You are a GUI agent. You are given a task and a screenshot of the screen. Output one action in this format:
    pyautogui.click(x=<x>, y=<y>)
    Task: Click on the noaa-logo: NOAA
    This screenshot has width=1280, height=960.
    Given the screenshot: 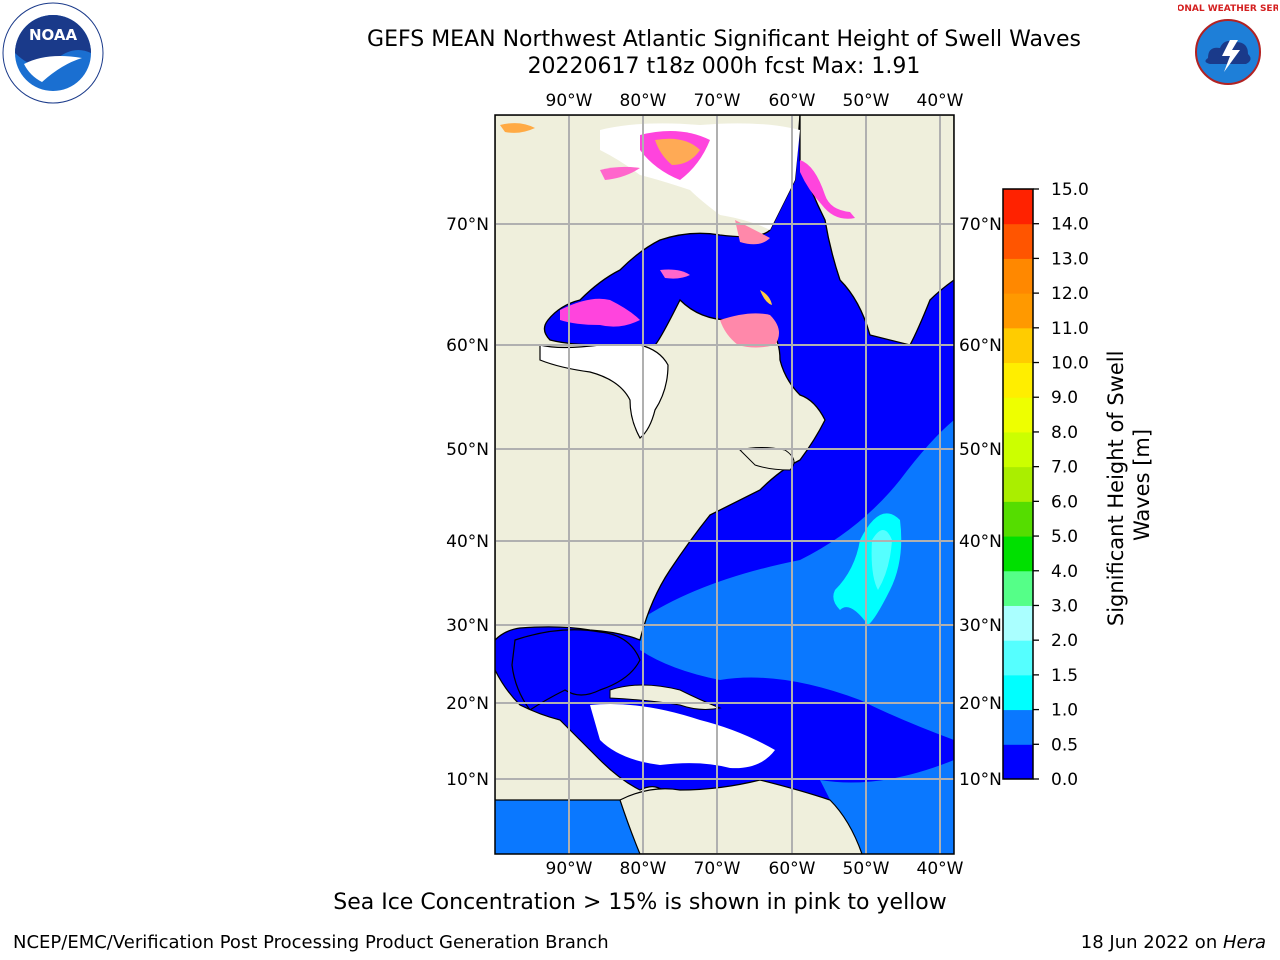 What is the action you would take?
    pyautogui.click(x=53, y=53)
    